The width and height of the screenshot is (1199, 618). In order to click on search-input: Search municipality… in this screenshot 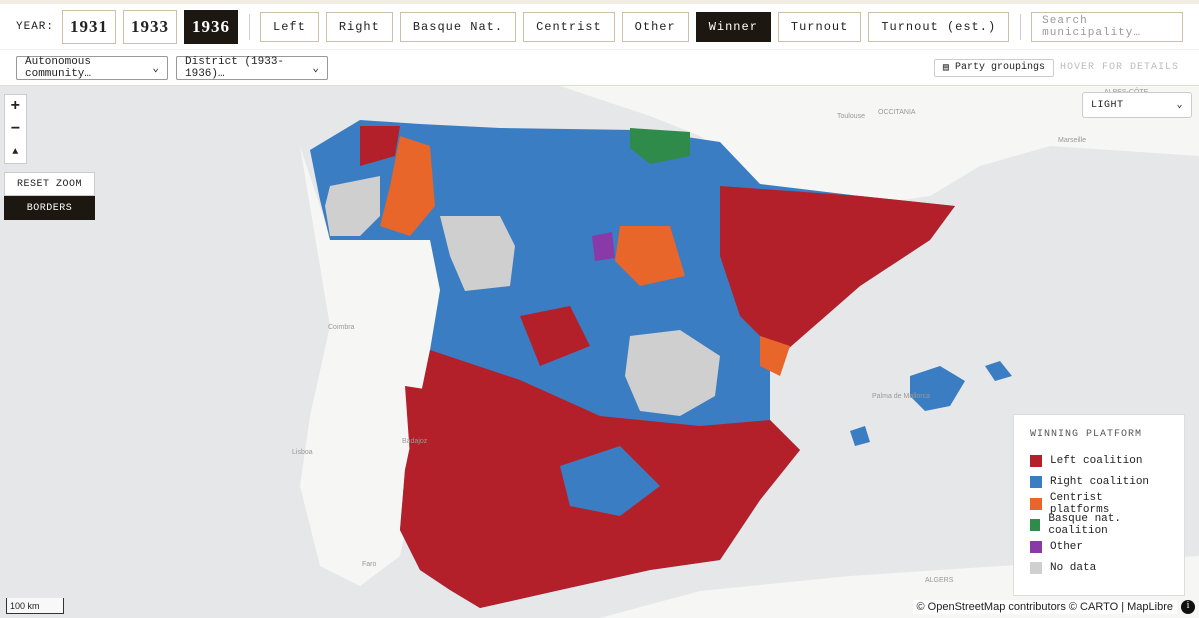, I will do `click(1107, 26)`.